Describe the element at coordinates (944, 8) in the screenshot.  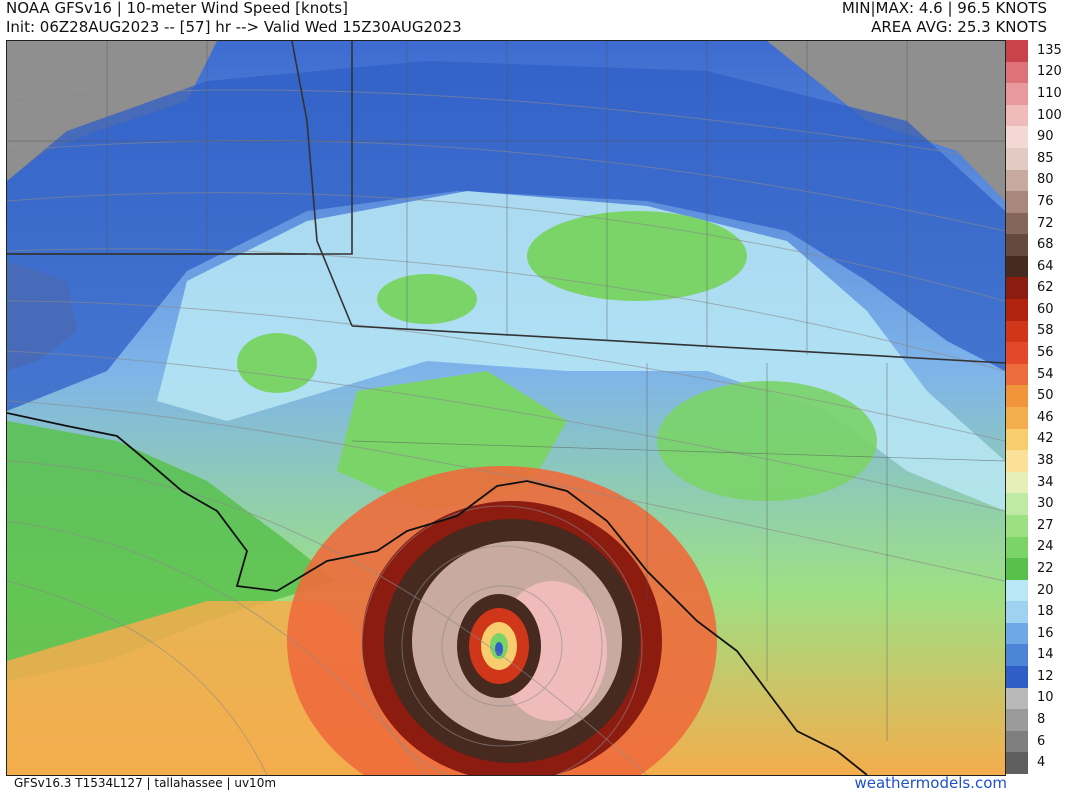
I see `min-max-readout: MIN|MAX: 4.6 | 96.5 KNOTS` at that location.